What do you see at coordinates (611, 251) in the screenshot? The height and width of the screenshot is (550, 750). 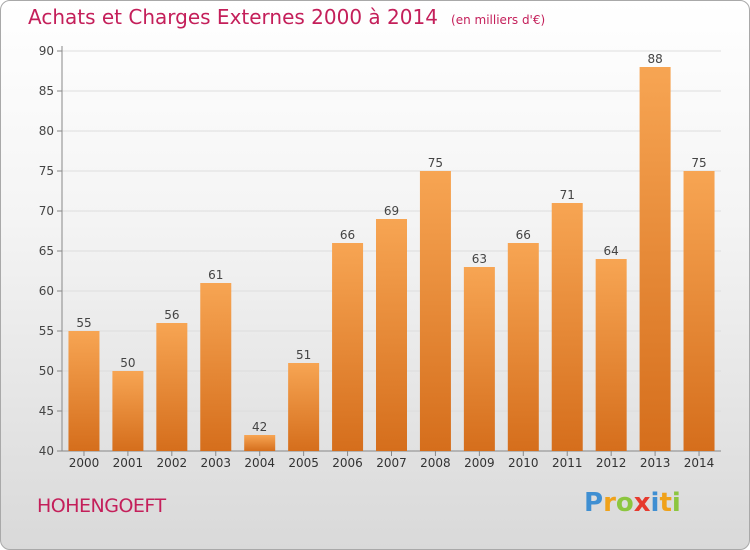 I see `data-label: 64` at bounding box center [611, 251].